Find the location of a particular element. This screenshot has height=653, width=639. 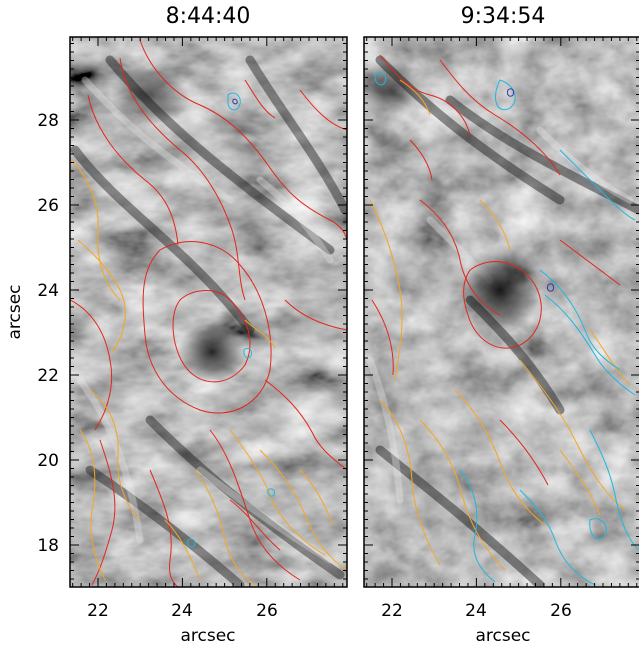

contours-blue-left is located at coordinates (235, 101).